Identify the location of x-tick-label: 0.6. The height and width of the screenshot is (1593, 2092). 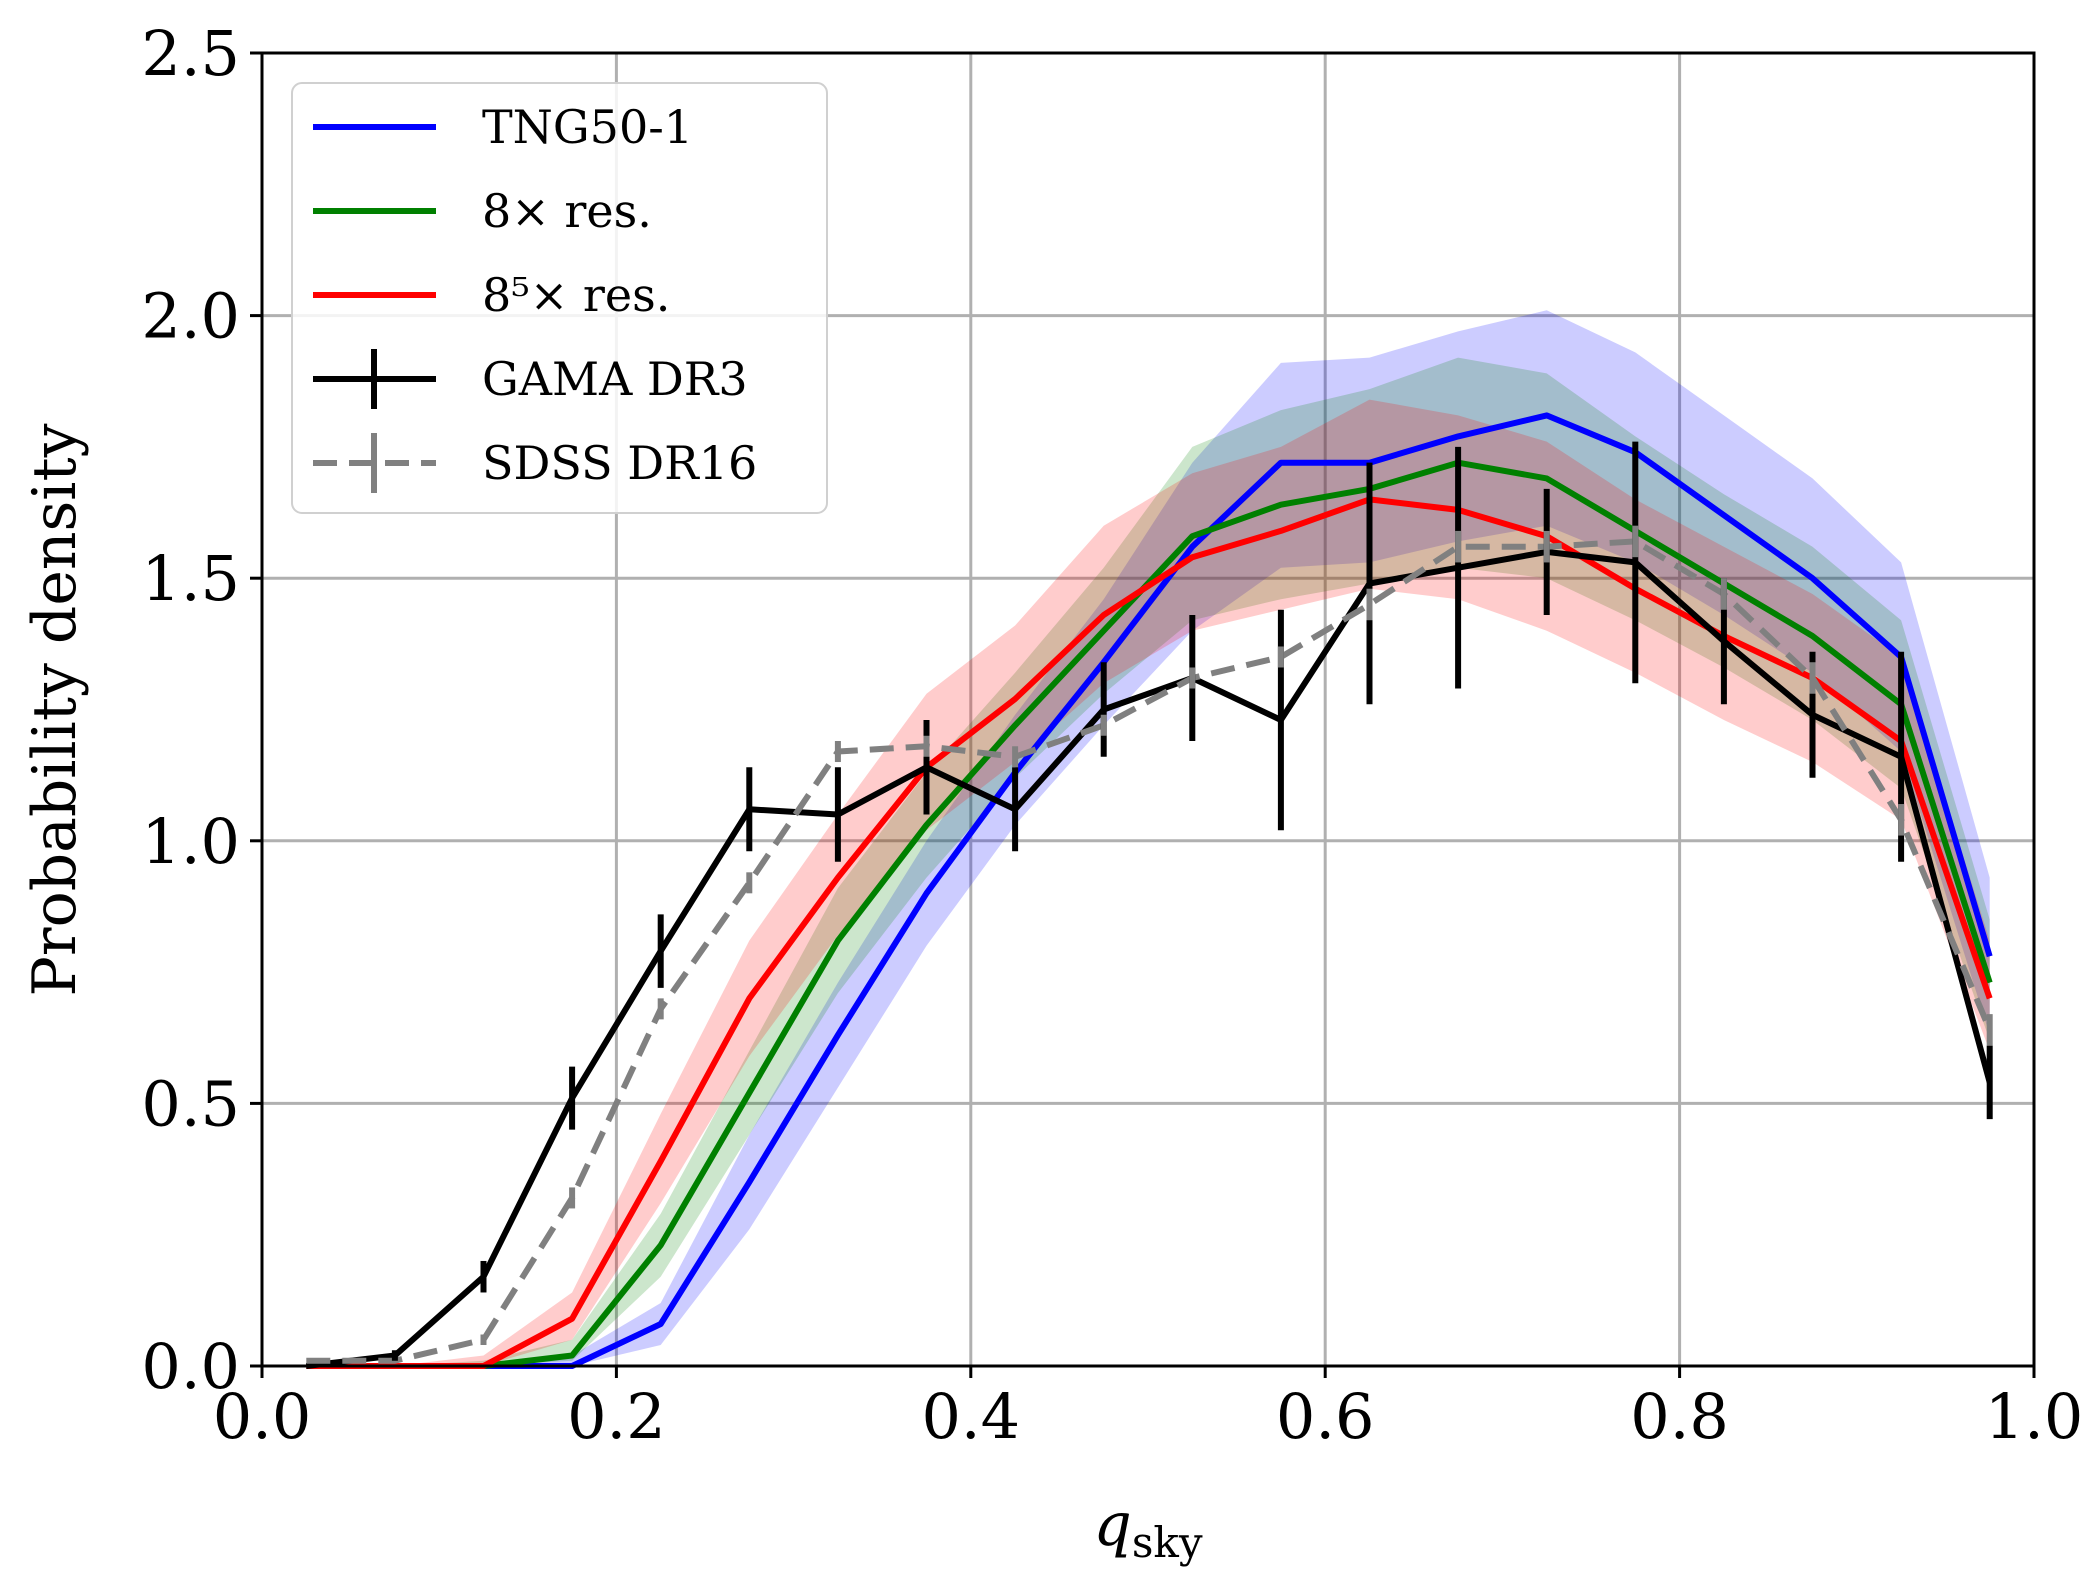
(1325, 1416).